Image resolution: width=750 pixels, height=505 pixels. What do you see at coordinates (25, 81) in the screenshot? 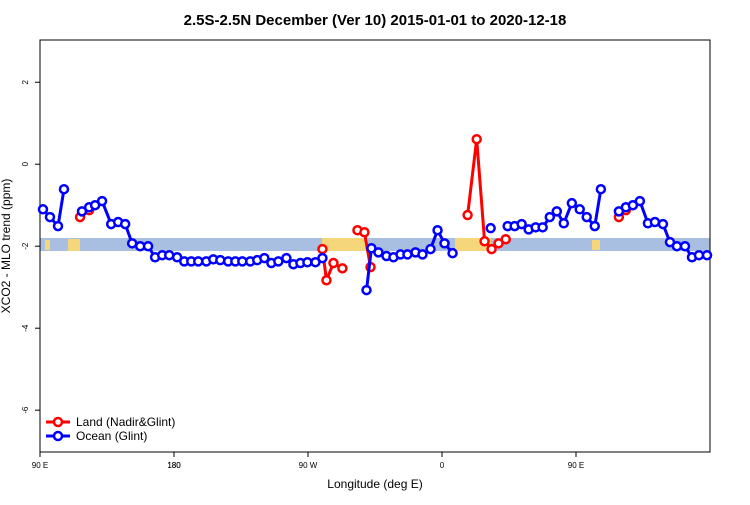
I see `y-tick-label: 2` at bounding box center [25, 81].